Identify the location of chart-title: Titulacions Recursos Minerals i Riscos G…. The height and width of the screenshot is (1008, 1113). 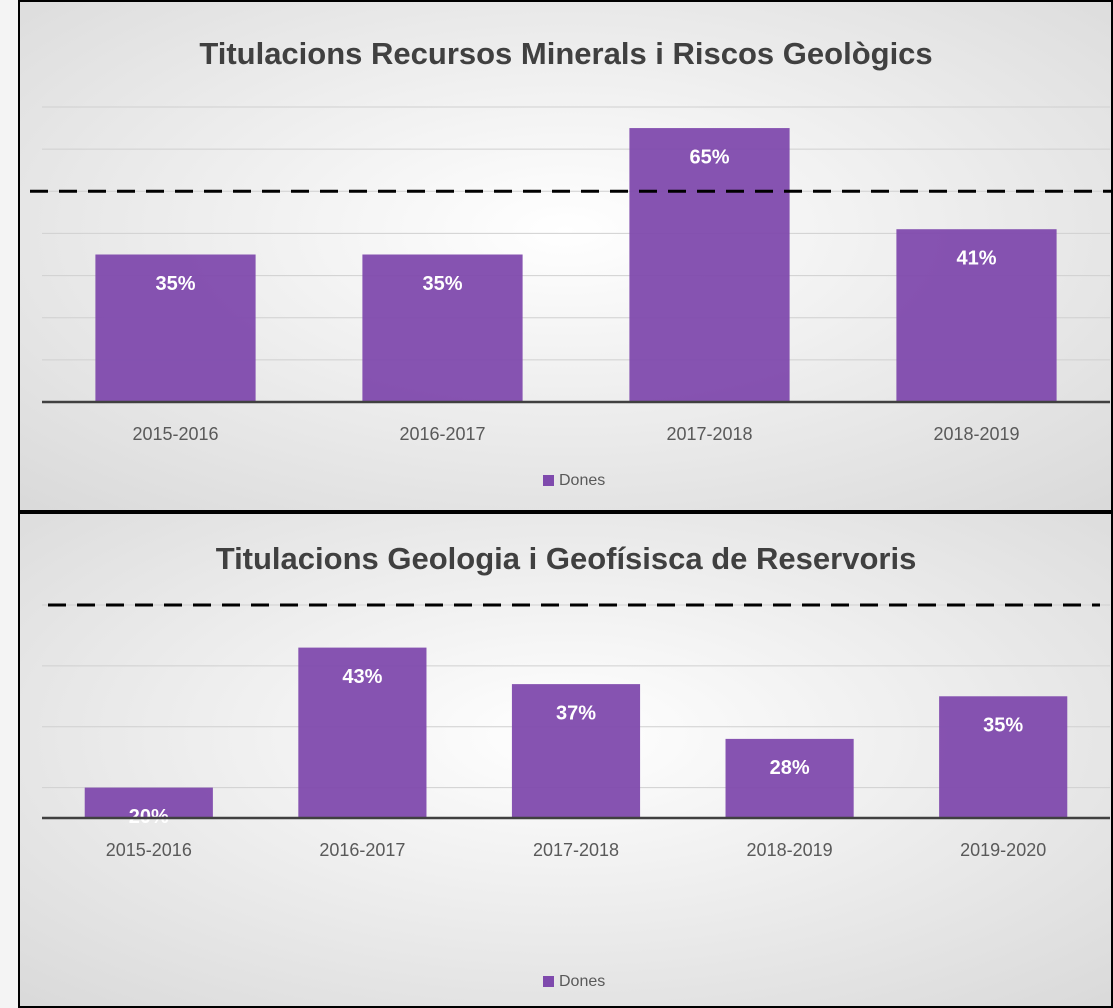
(565, 53).